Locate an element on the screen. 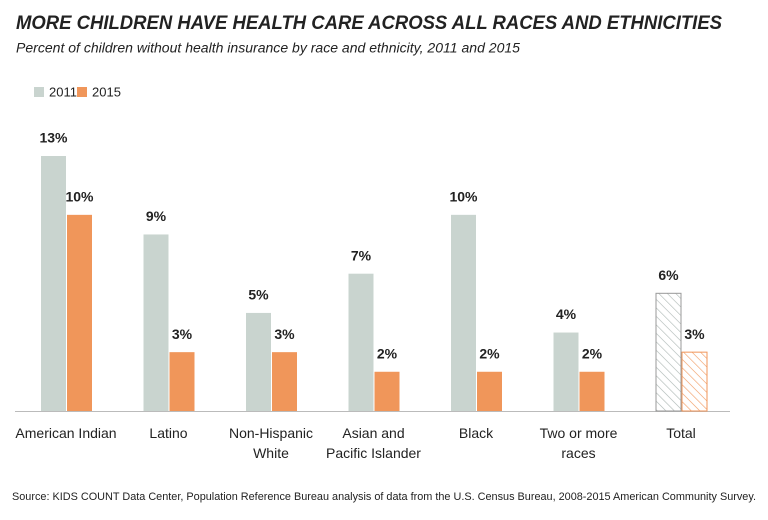 The height and width of the screenshot is (520, 768). legend-label: 2015 is located at coordinates (106, 91).